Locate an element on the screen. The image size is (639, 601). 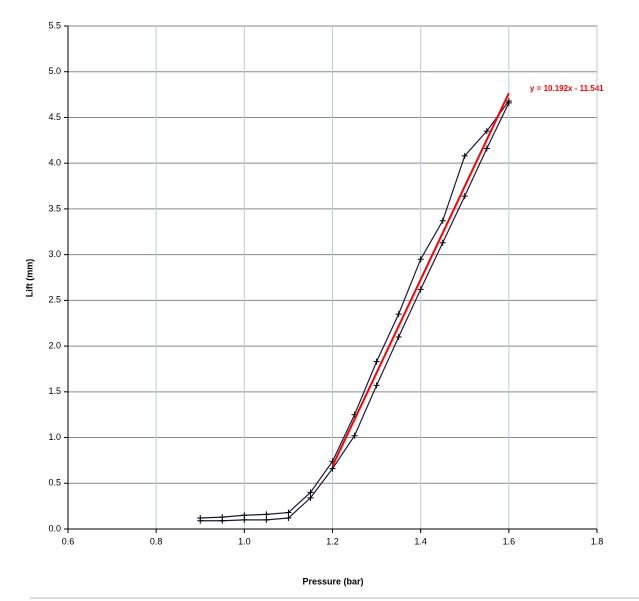
y-axis-label: Lift (mm) is located at coordinates (29, 278).